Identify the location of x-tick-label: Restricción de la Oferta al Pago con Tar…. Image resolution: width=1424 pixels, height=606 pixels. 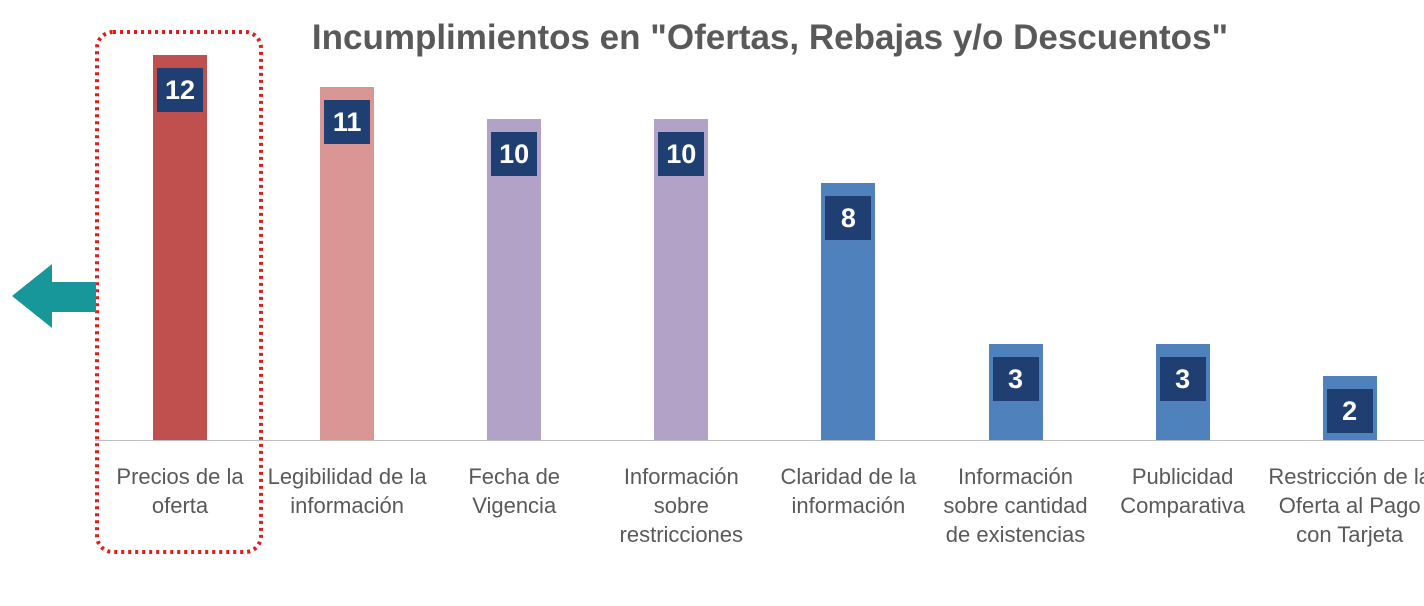
(1346, 505).